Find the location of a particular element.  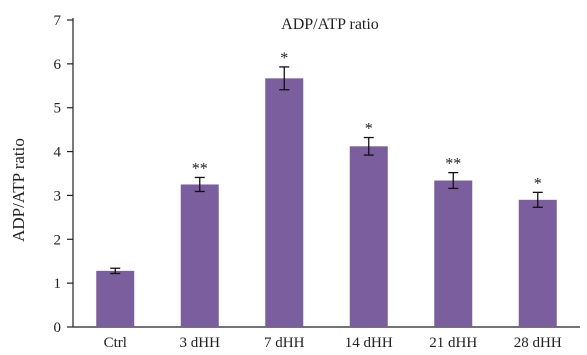

y-tick-label: 6 is located at coordinates (58, 65).